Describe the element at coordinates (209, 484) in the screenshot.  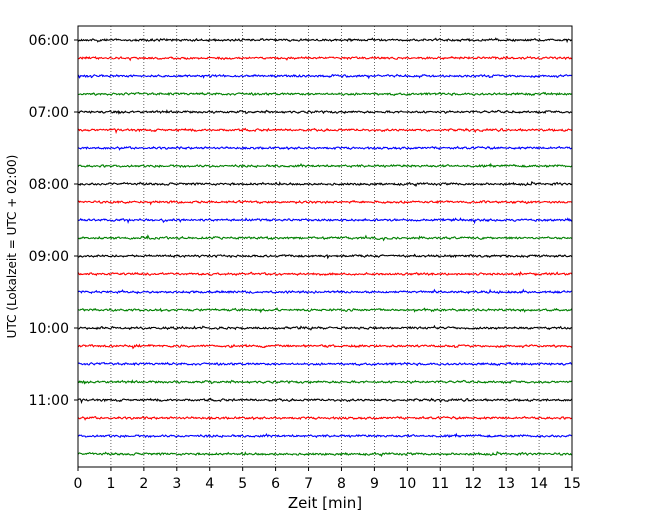
I see `x-tick-label: 4` at that location.